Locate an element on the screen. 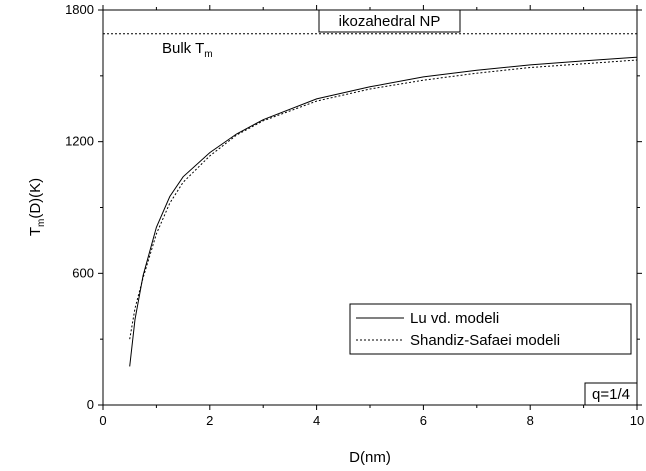 The image size is (646, 471). title-box is located at coordinates (389, 21).